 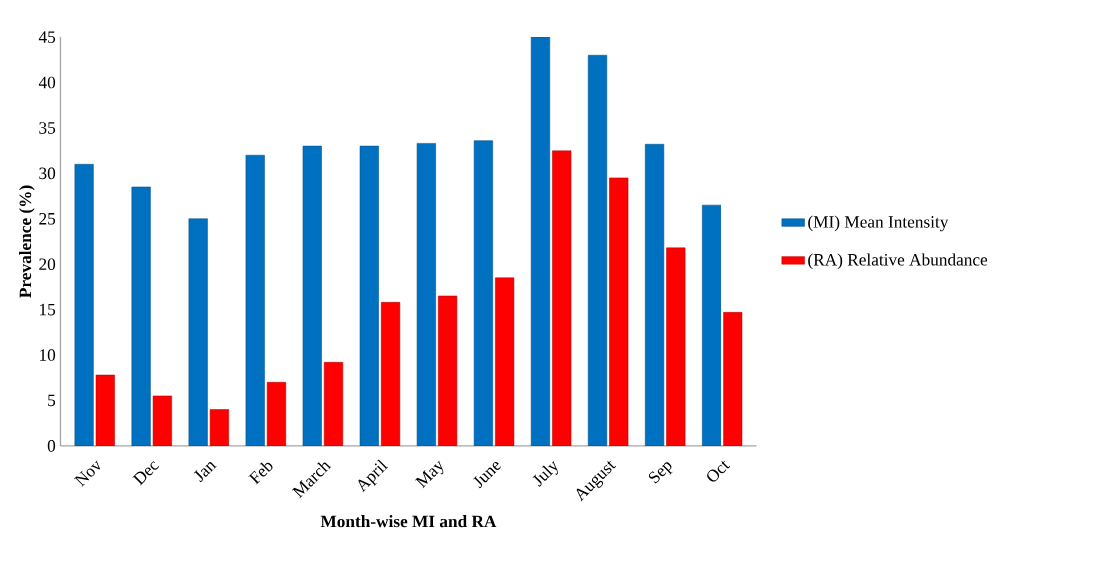 I want to click on legend-label: (MI) Mean Intensity, so click(x=878, y=223).